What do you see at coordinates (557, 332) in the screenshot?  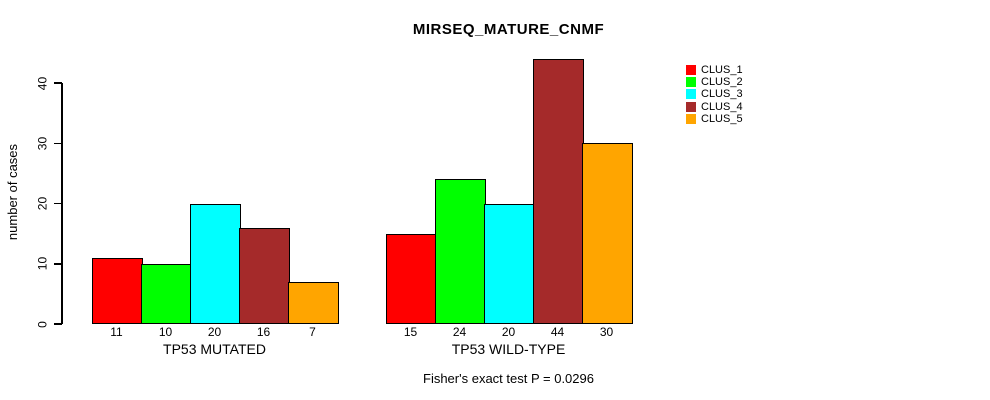 I see `bar-value-label: 44` at bounding box center [557, 332].